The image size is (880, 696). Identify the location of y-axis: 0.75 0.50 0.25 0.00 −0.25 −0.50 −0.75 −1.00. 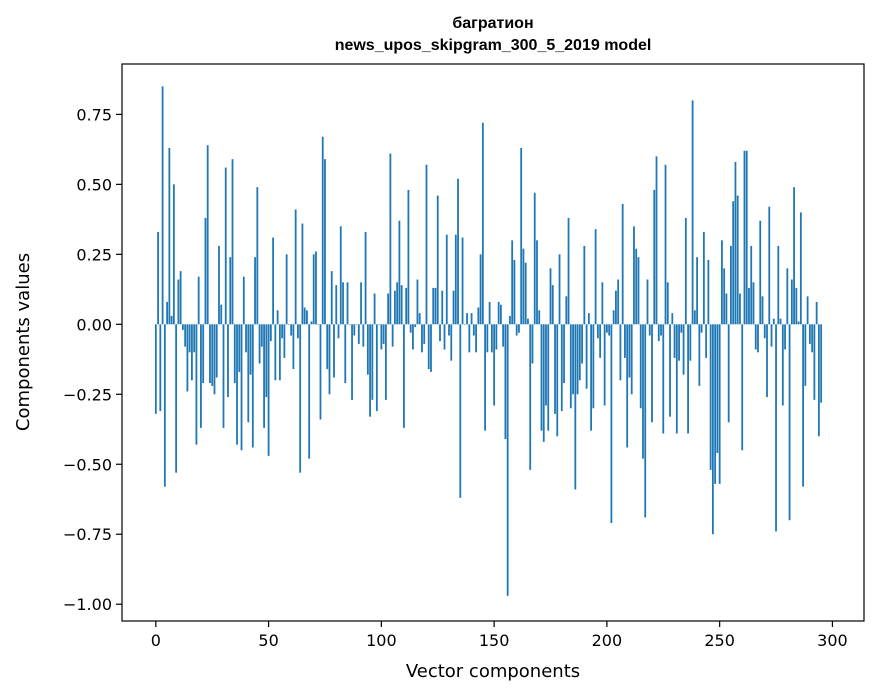
(92, 359).